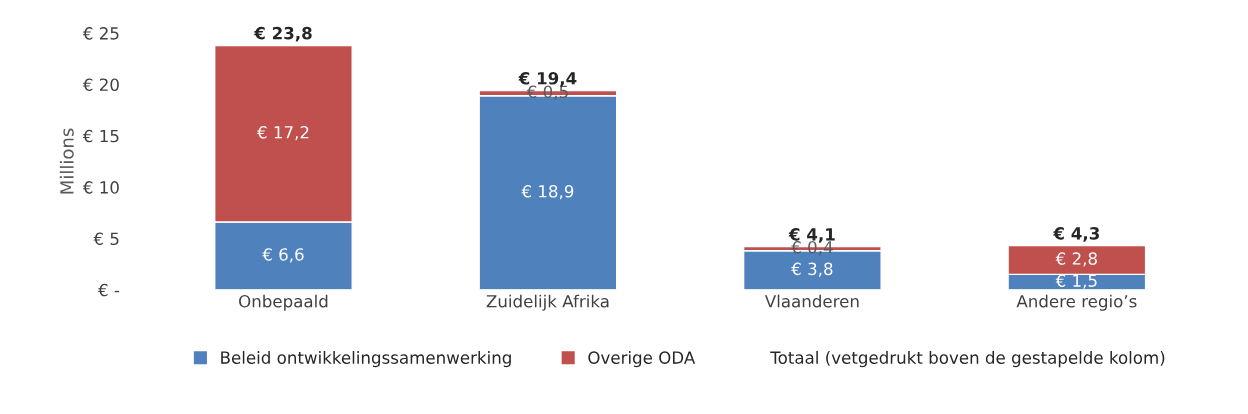 This screenshot has width=1248, height=414. Describe the element at coordinates (106, 239) in the screenshot. I see `y-tick-label: € 5` at that location.